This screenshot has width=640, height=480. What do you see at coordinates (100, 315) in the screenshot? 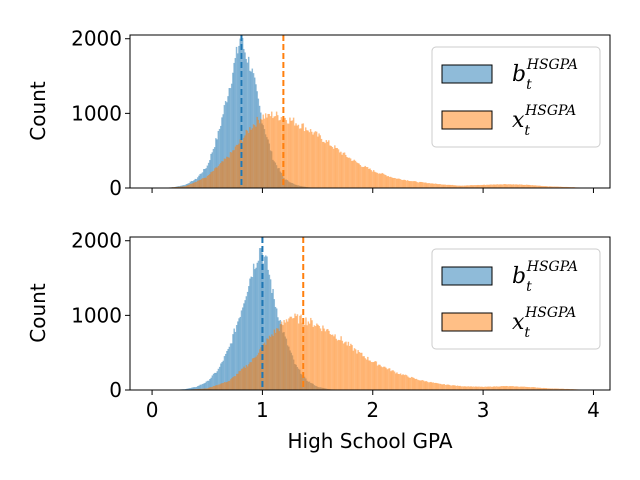
I see `bottom-y-axis: 0 1000 2000` at bounding box center [100, 315].